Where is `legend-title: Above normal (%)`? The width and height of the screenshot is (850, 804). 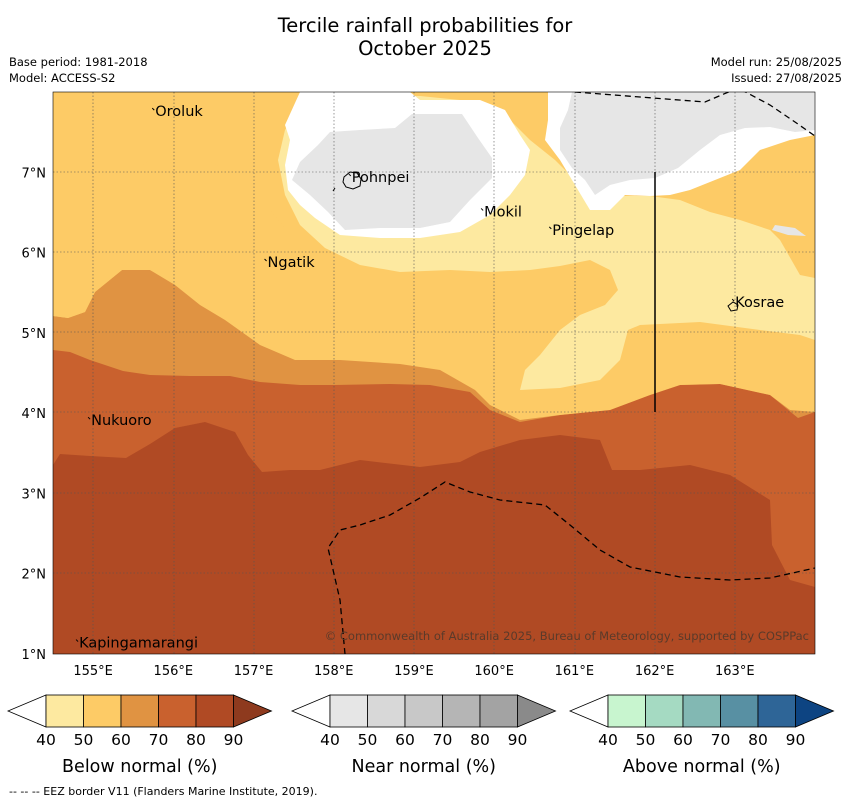 legend-title: Above normal (%) is located at coordinates (702, 767).